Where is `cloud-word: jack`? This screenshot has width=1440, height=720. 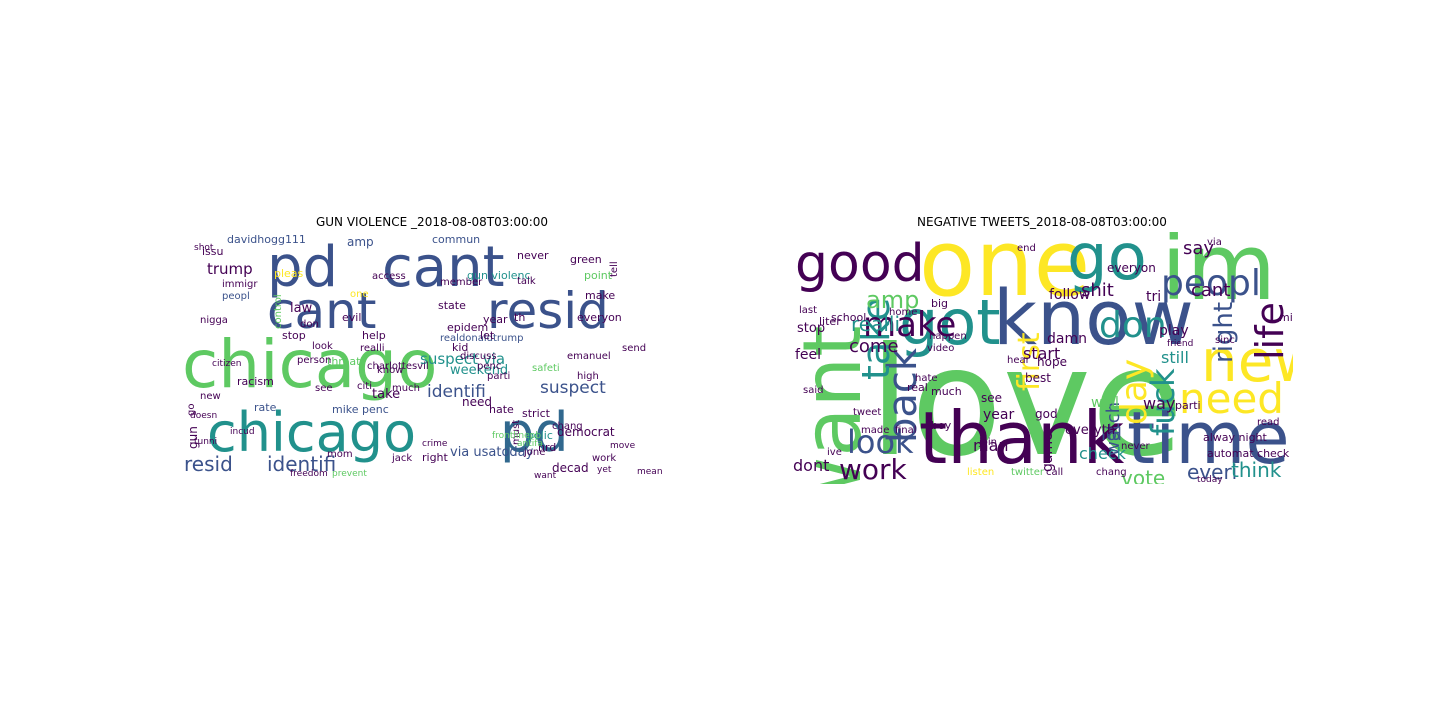 cloud-word: jack is located at coordinates (402, 458).